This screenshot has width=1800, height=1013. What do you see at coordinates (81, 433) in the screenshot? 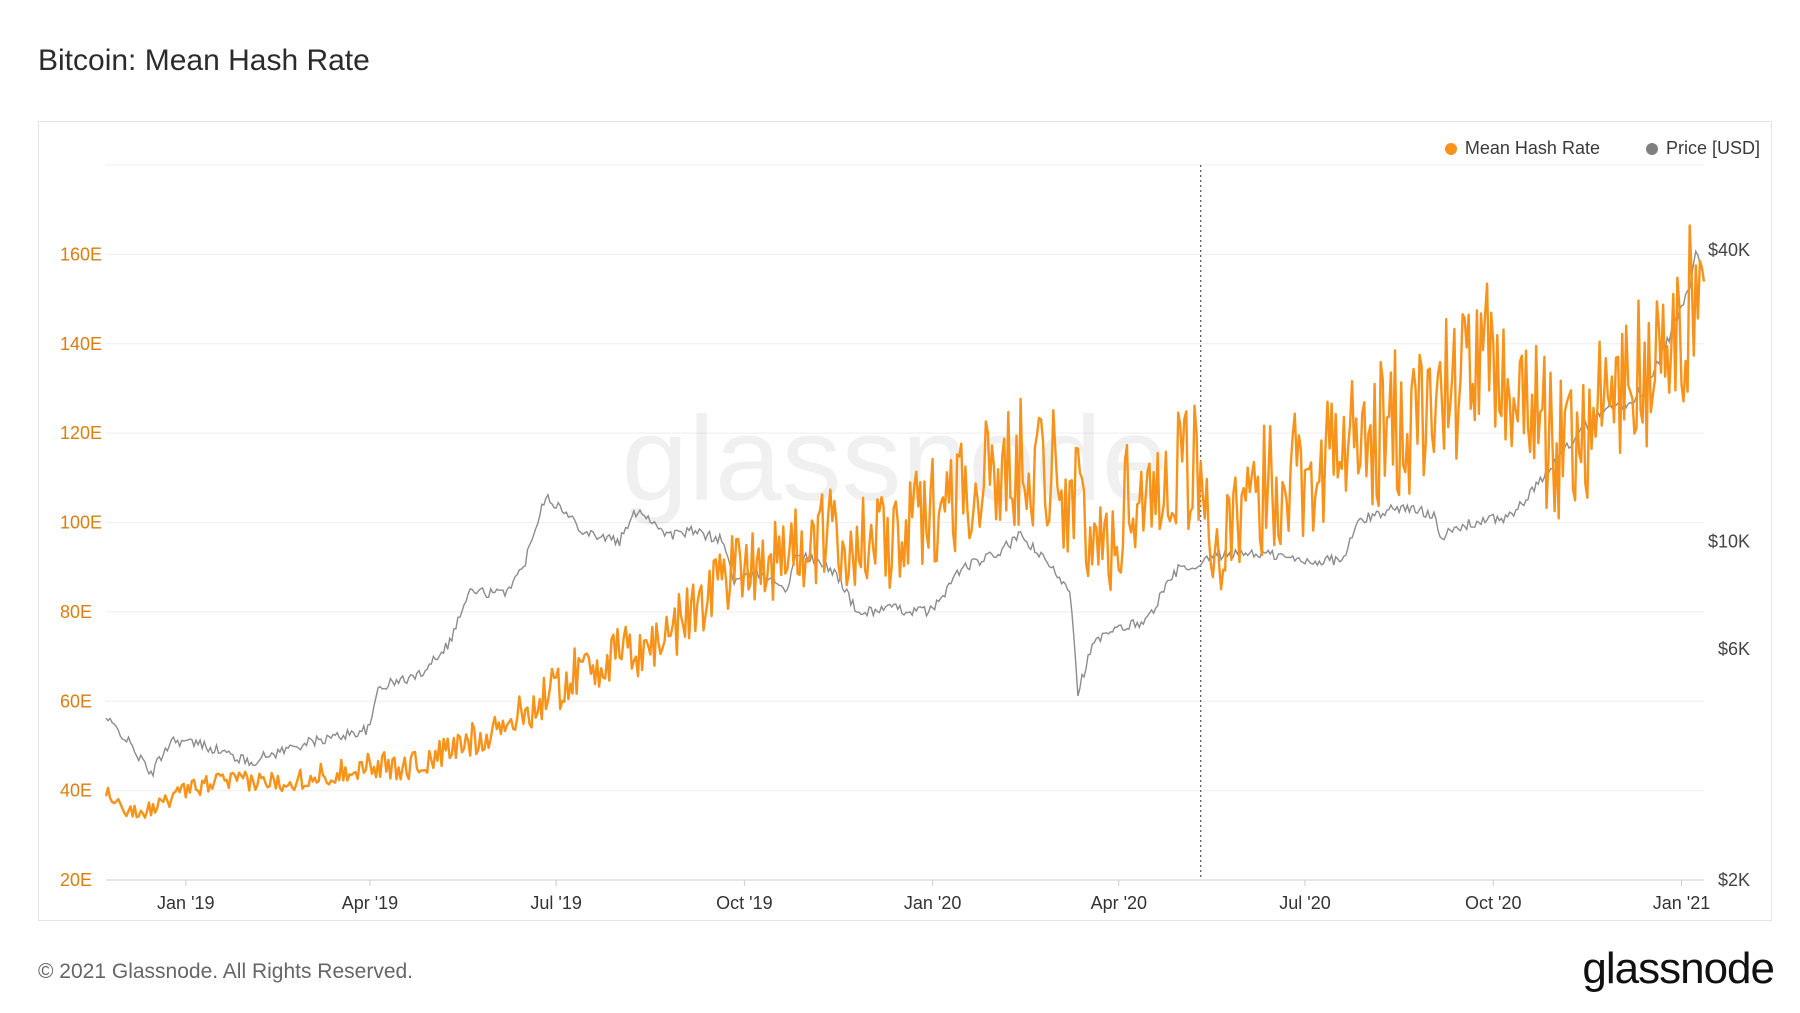
I see `y-left-tick-label: 120E` at bounding box center [81, 433].